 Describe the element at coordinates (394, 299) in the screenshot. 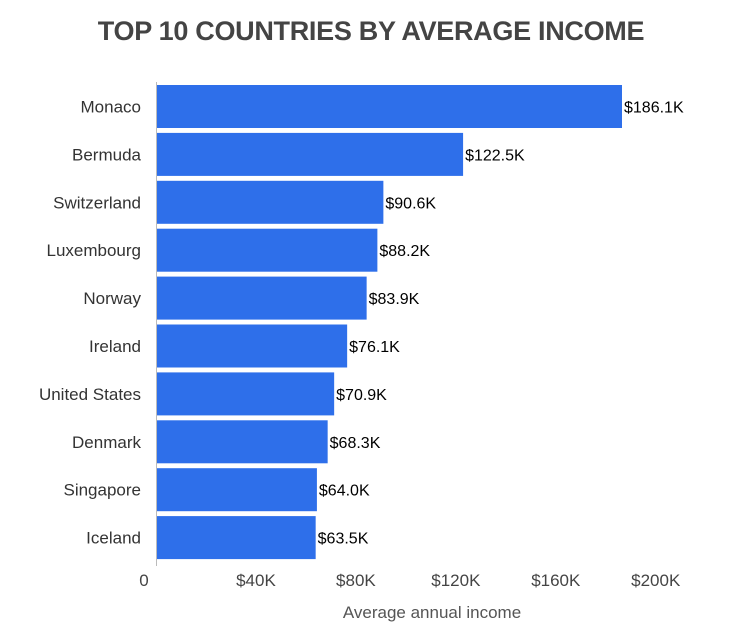

I see `value-label: $83.9K` at that location.